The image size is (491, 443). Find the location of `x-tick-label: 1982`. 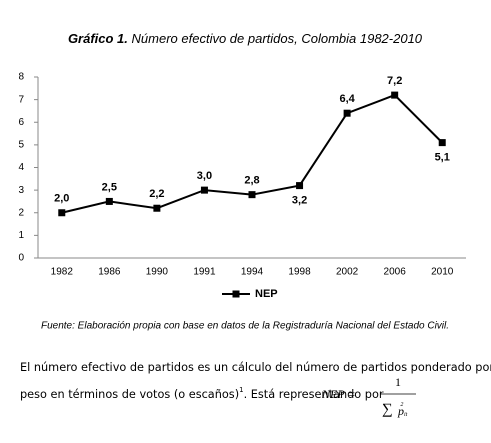

x-tick-label: 1982 is located at coordinates (62, 272).